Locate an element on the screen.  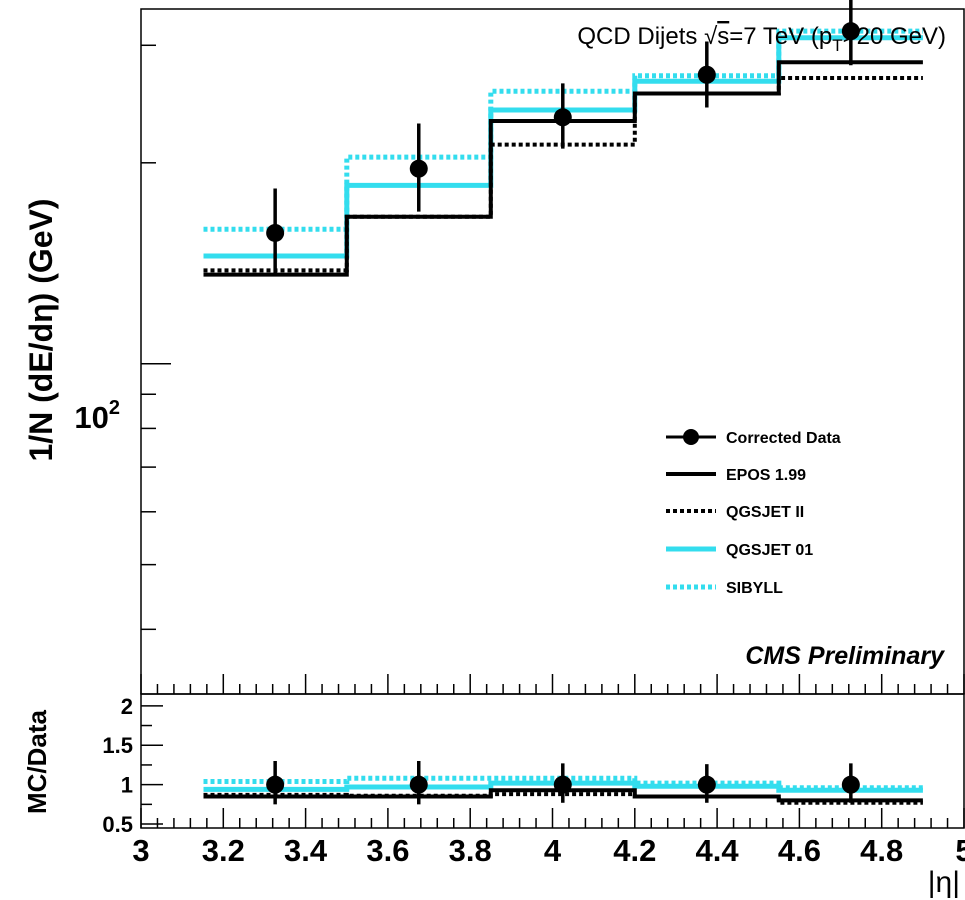
ratio-y-tick-label: 1.5 is located at coordinates (117, 745).